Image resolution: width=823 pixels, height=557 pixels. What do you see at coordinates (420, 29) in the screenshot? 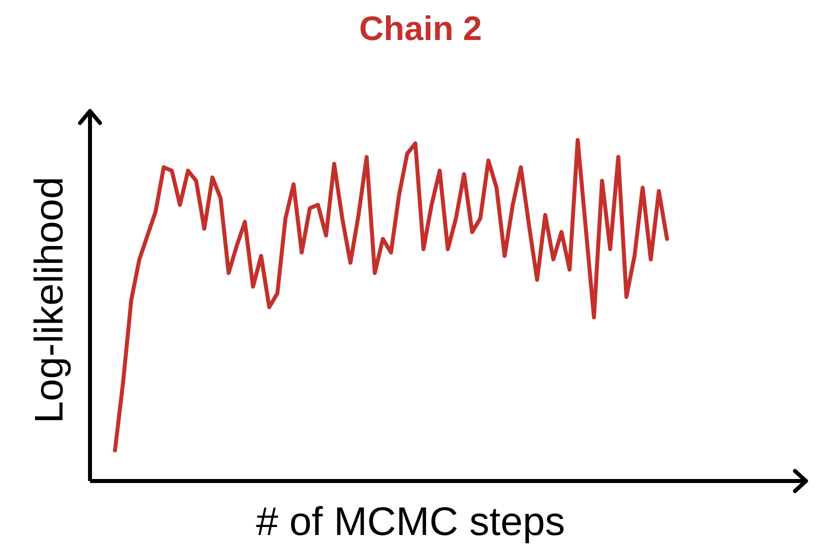
I see `chart-title: Chain 2` at bounding box center [420, 29].